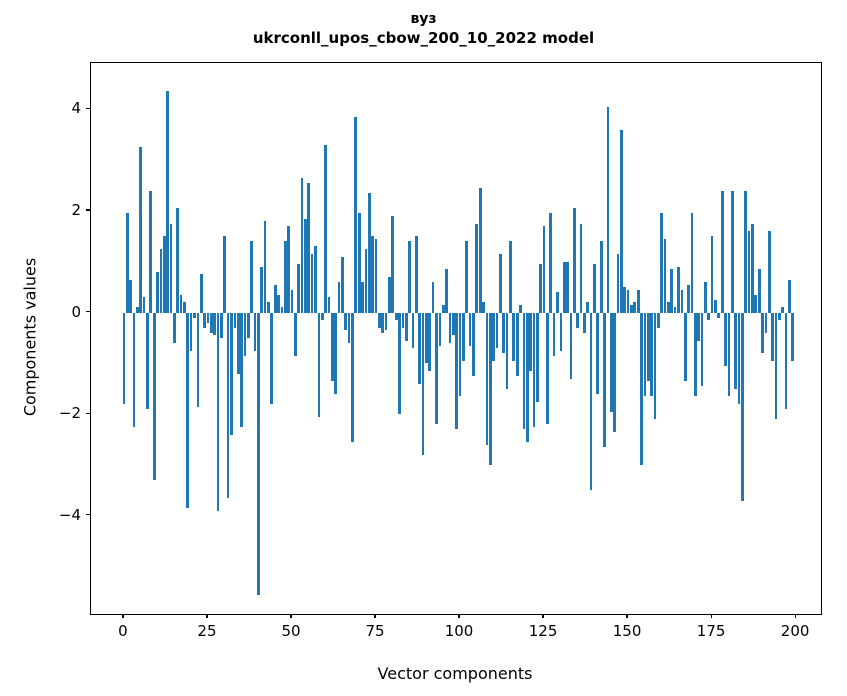 This screenshot has width=847, height=696. I want to click on x-tick-label: 75, so click(375, 631).